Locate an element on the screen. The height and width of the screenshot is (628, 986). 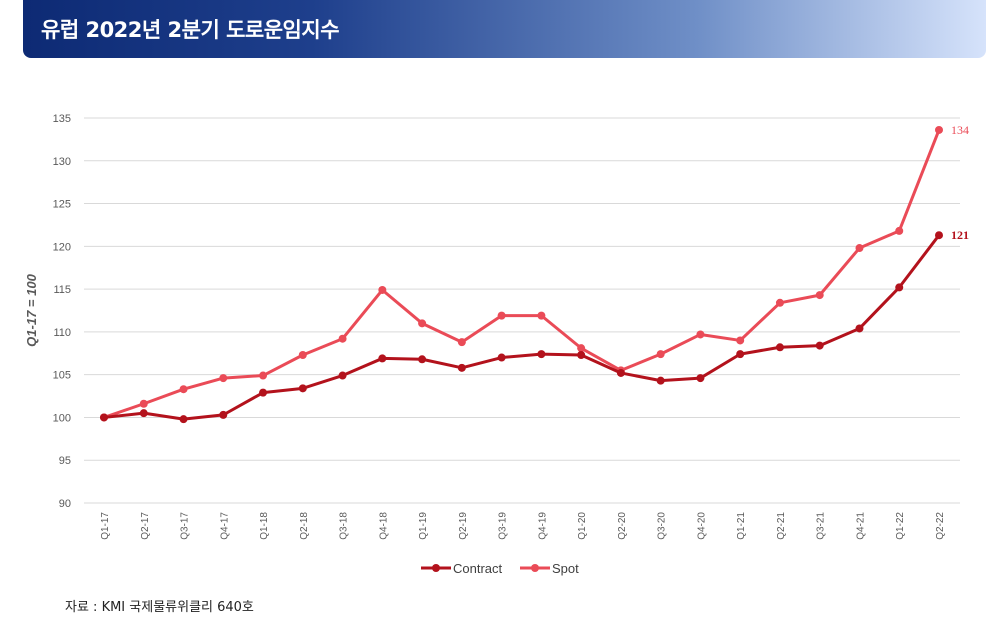
x-tick-label: Q3-20 is located at coordinates (662, 526).